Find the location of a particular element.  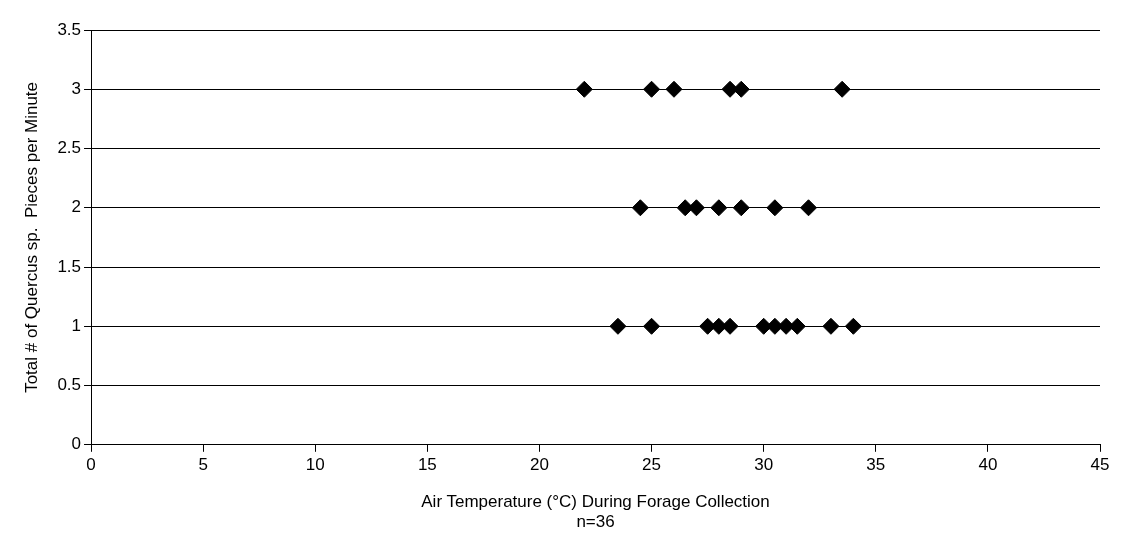

y-tick-label: 2.5 is located at coordinates (69, 148).